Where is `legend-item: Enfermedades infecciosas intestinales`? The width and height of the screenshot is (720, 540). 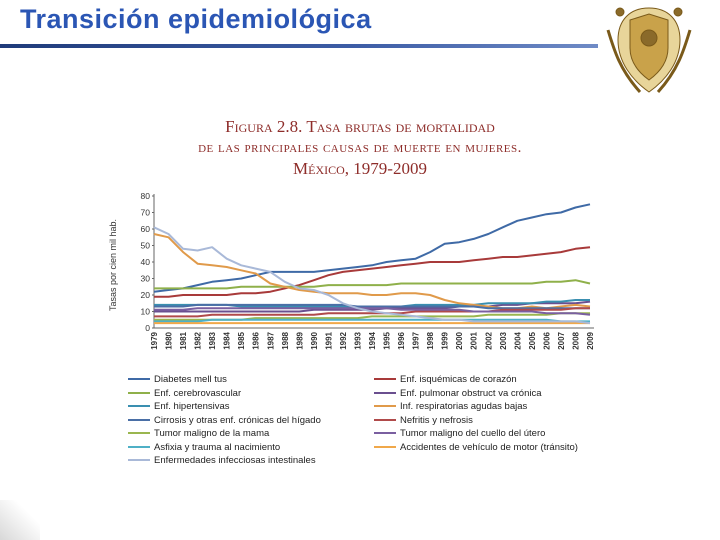 legend-item: Enfermedades infecciosas intestinales is located at coordinates (222, 461).